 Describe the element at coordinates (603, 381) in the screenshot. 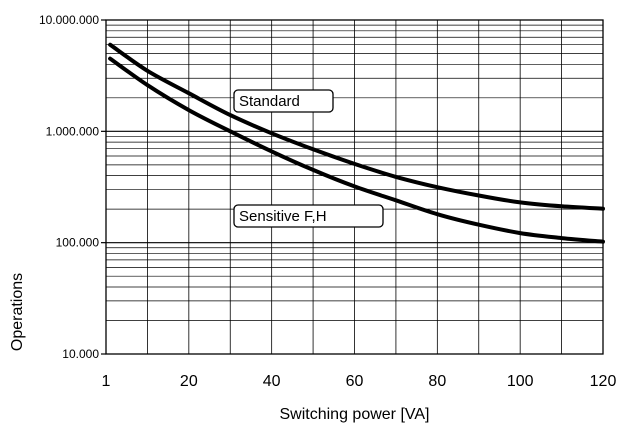

I see `x-tick-label: 120` at that location.